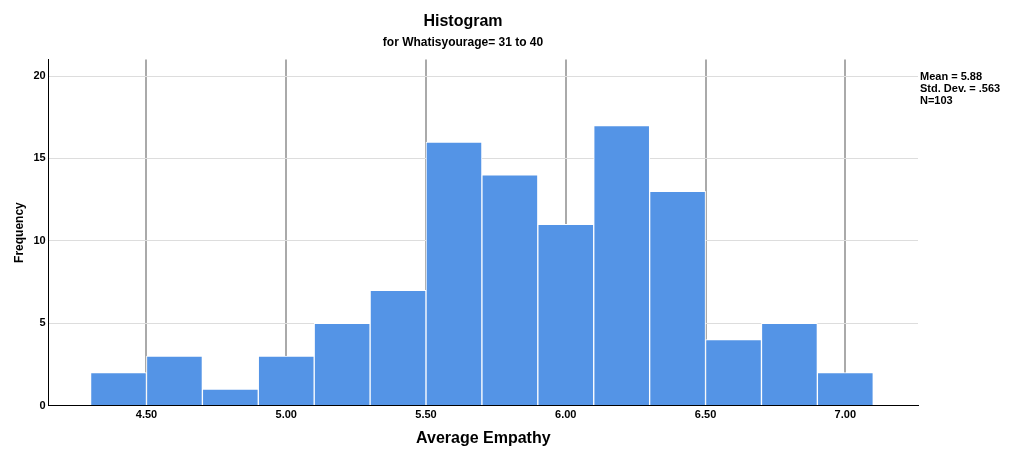 The height and width of the screenshot is (460, 1036). I want to click on x-tick-label: 6.50, so click(705, 414).